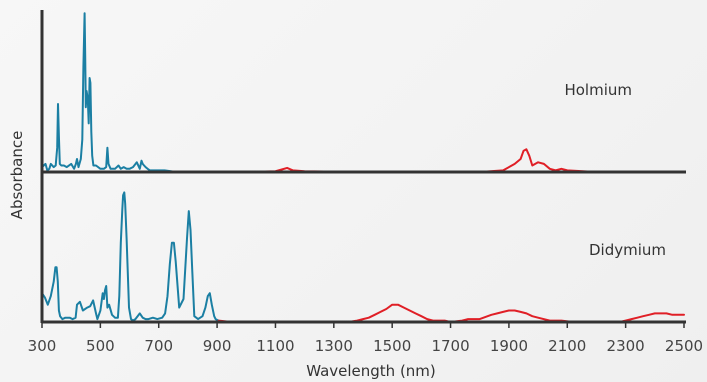 The height and width of the screenshot is (382, 707). Describe the element at coordinates (684, 346) in the screenshot. I see `x-tick-label-2500: 2500` at that location.